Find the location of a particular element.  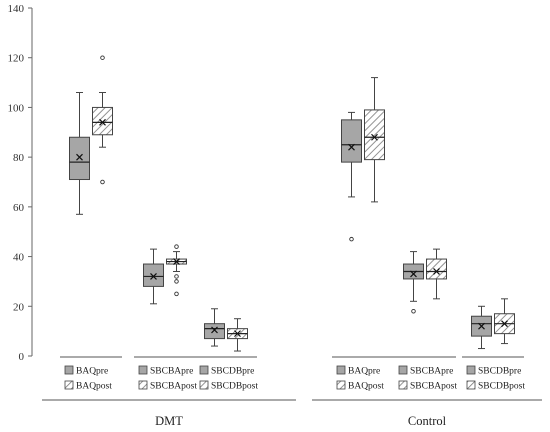

y-axis: 0 20 40 60 80 100 120 140 is located at coordinates (20, 183).